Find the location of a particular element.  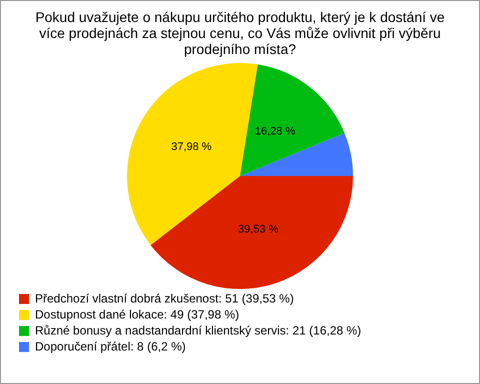

legend-label: Předchozí vlastní dobrá zkušenost: 51 (39,53 %) is located at coordinates (164, 298).